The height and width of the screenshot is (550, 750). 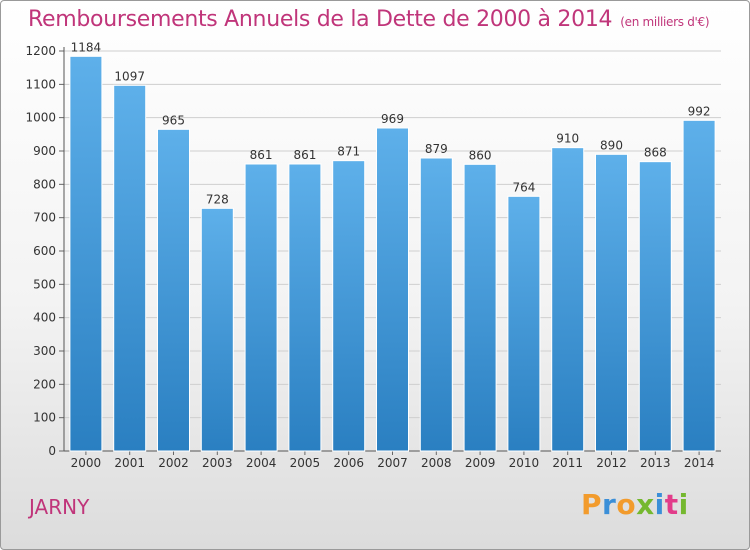 I want to click on logo-letter: t, so click(x=671, y=504).